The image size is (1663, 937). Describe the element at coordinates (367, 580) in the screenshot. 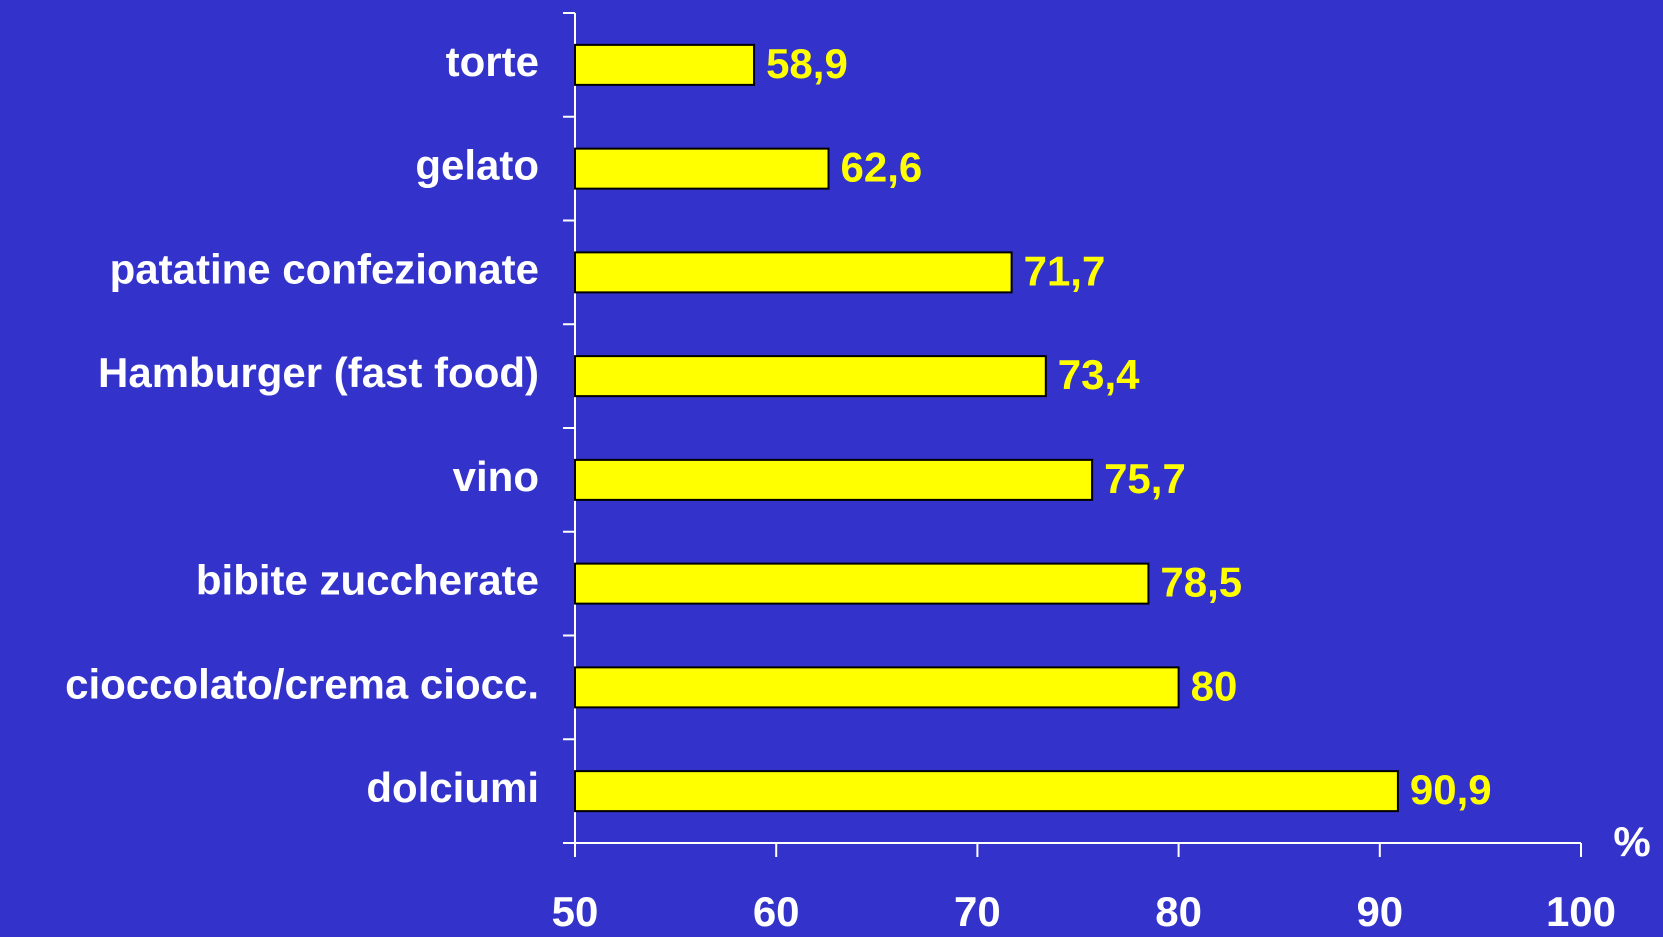

I see `y-tick-label: bibite zuccherate` at that location.